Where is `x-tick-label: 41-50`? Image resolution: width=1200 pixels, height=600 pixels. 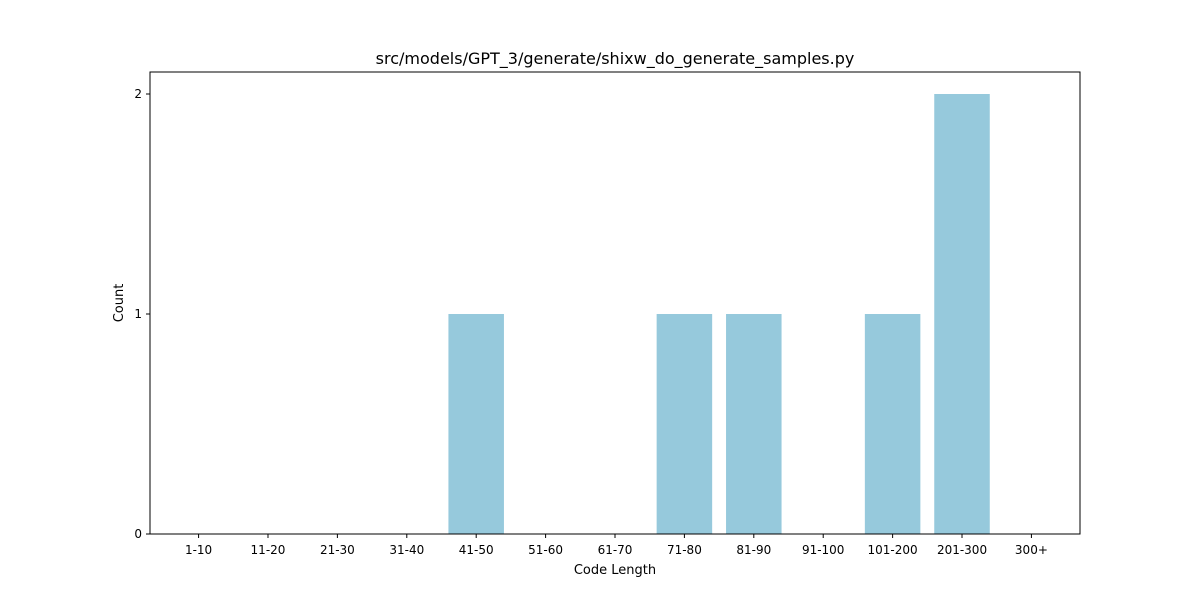 x-tick-label: 41-50 is located at coordinates (476, 550).